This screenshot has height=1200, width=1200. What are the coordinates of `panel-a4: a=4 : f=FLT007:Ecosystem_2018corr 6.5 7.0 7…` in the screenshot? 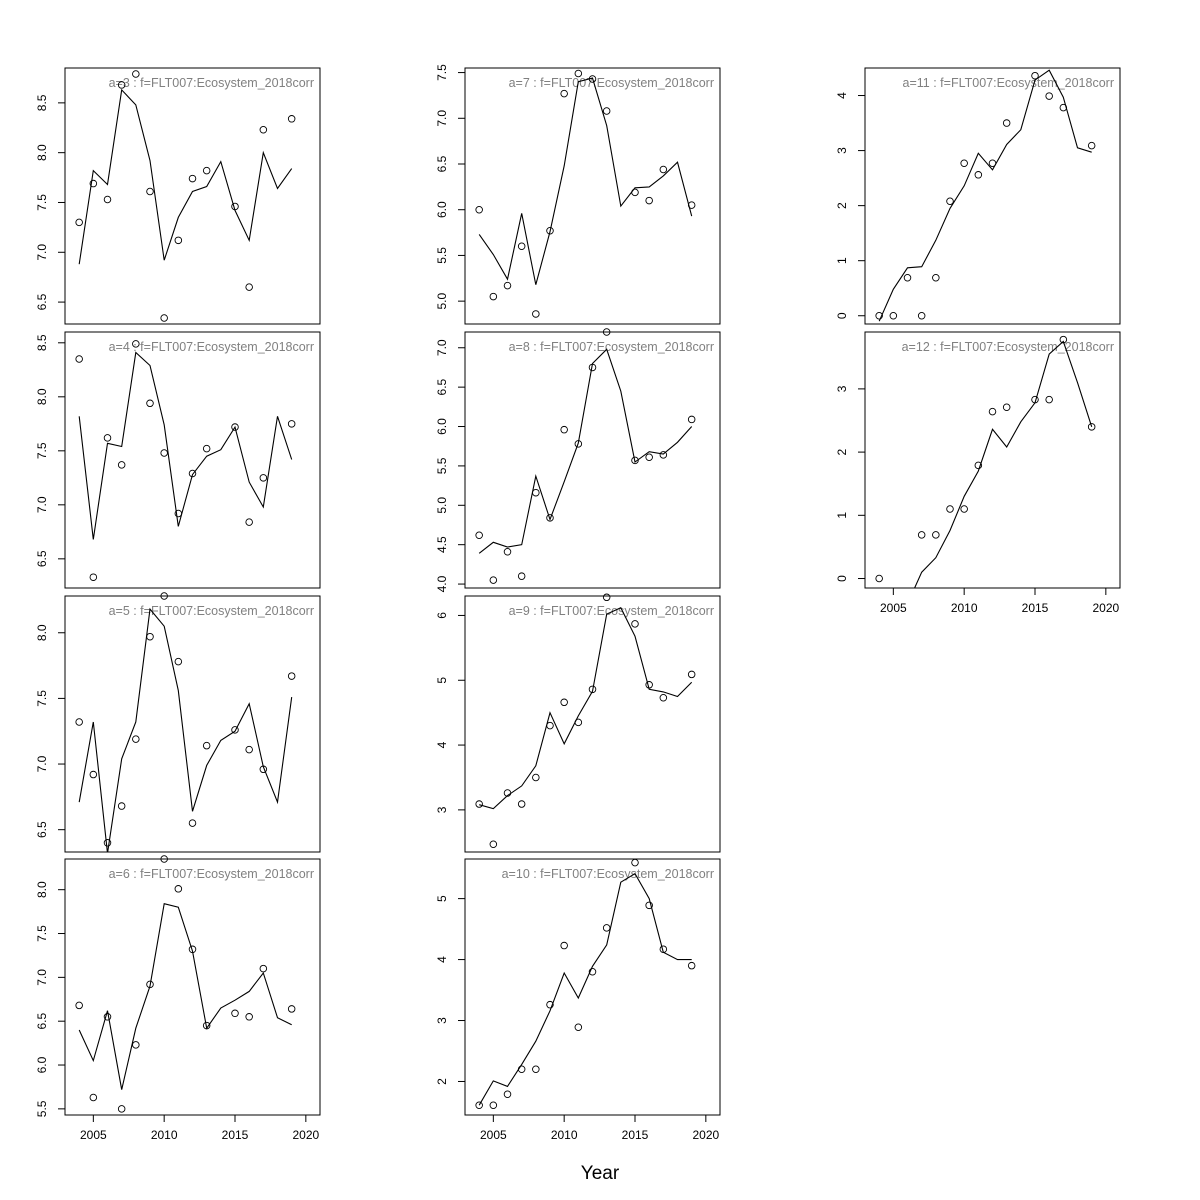 It's located at (178, 460).